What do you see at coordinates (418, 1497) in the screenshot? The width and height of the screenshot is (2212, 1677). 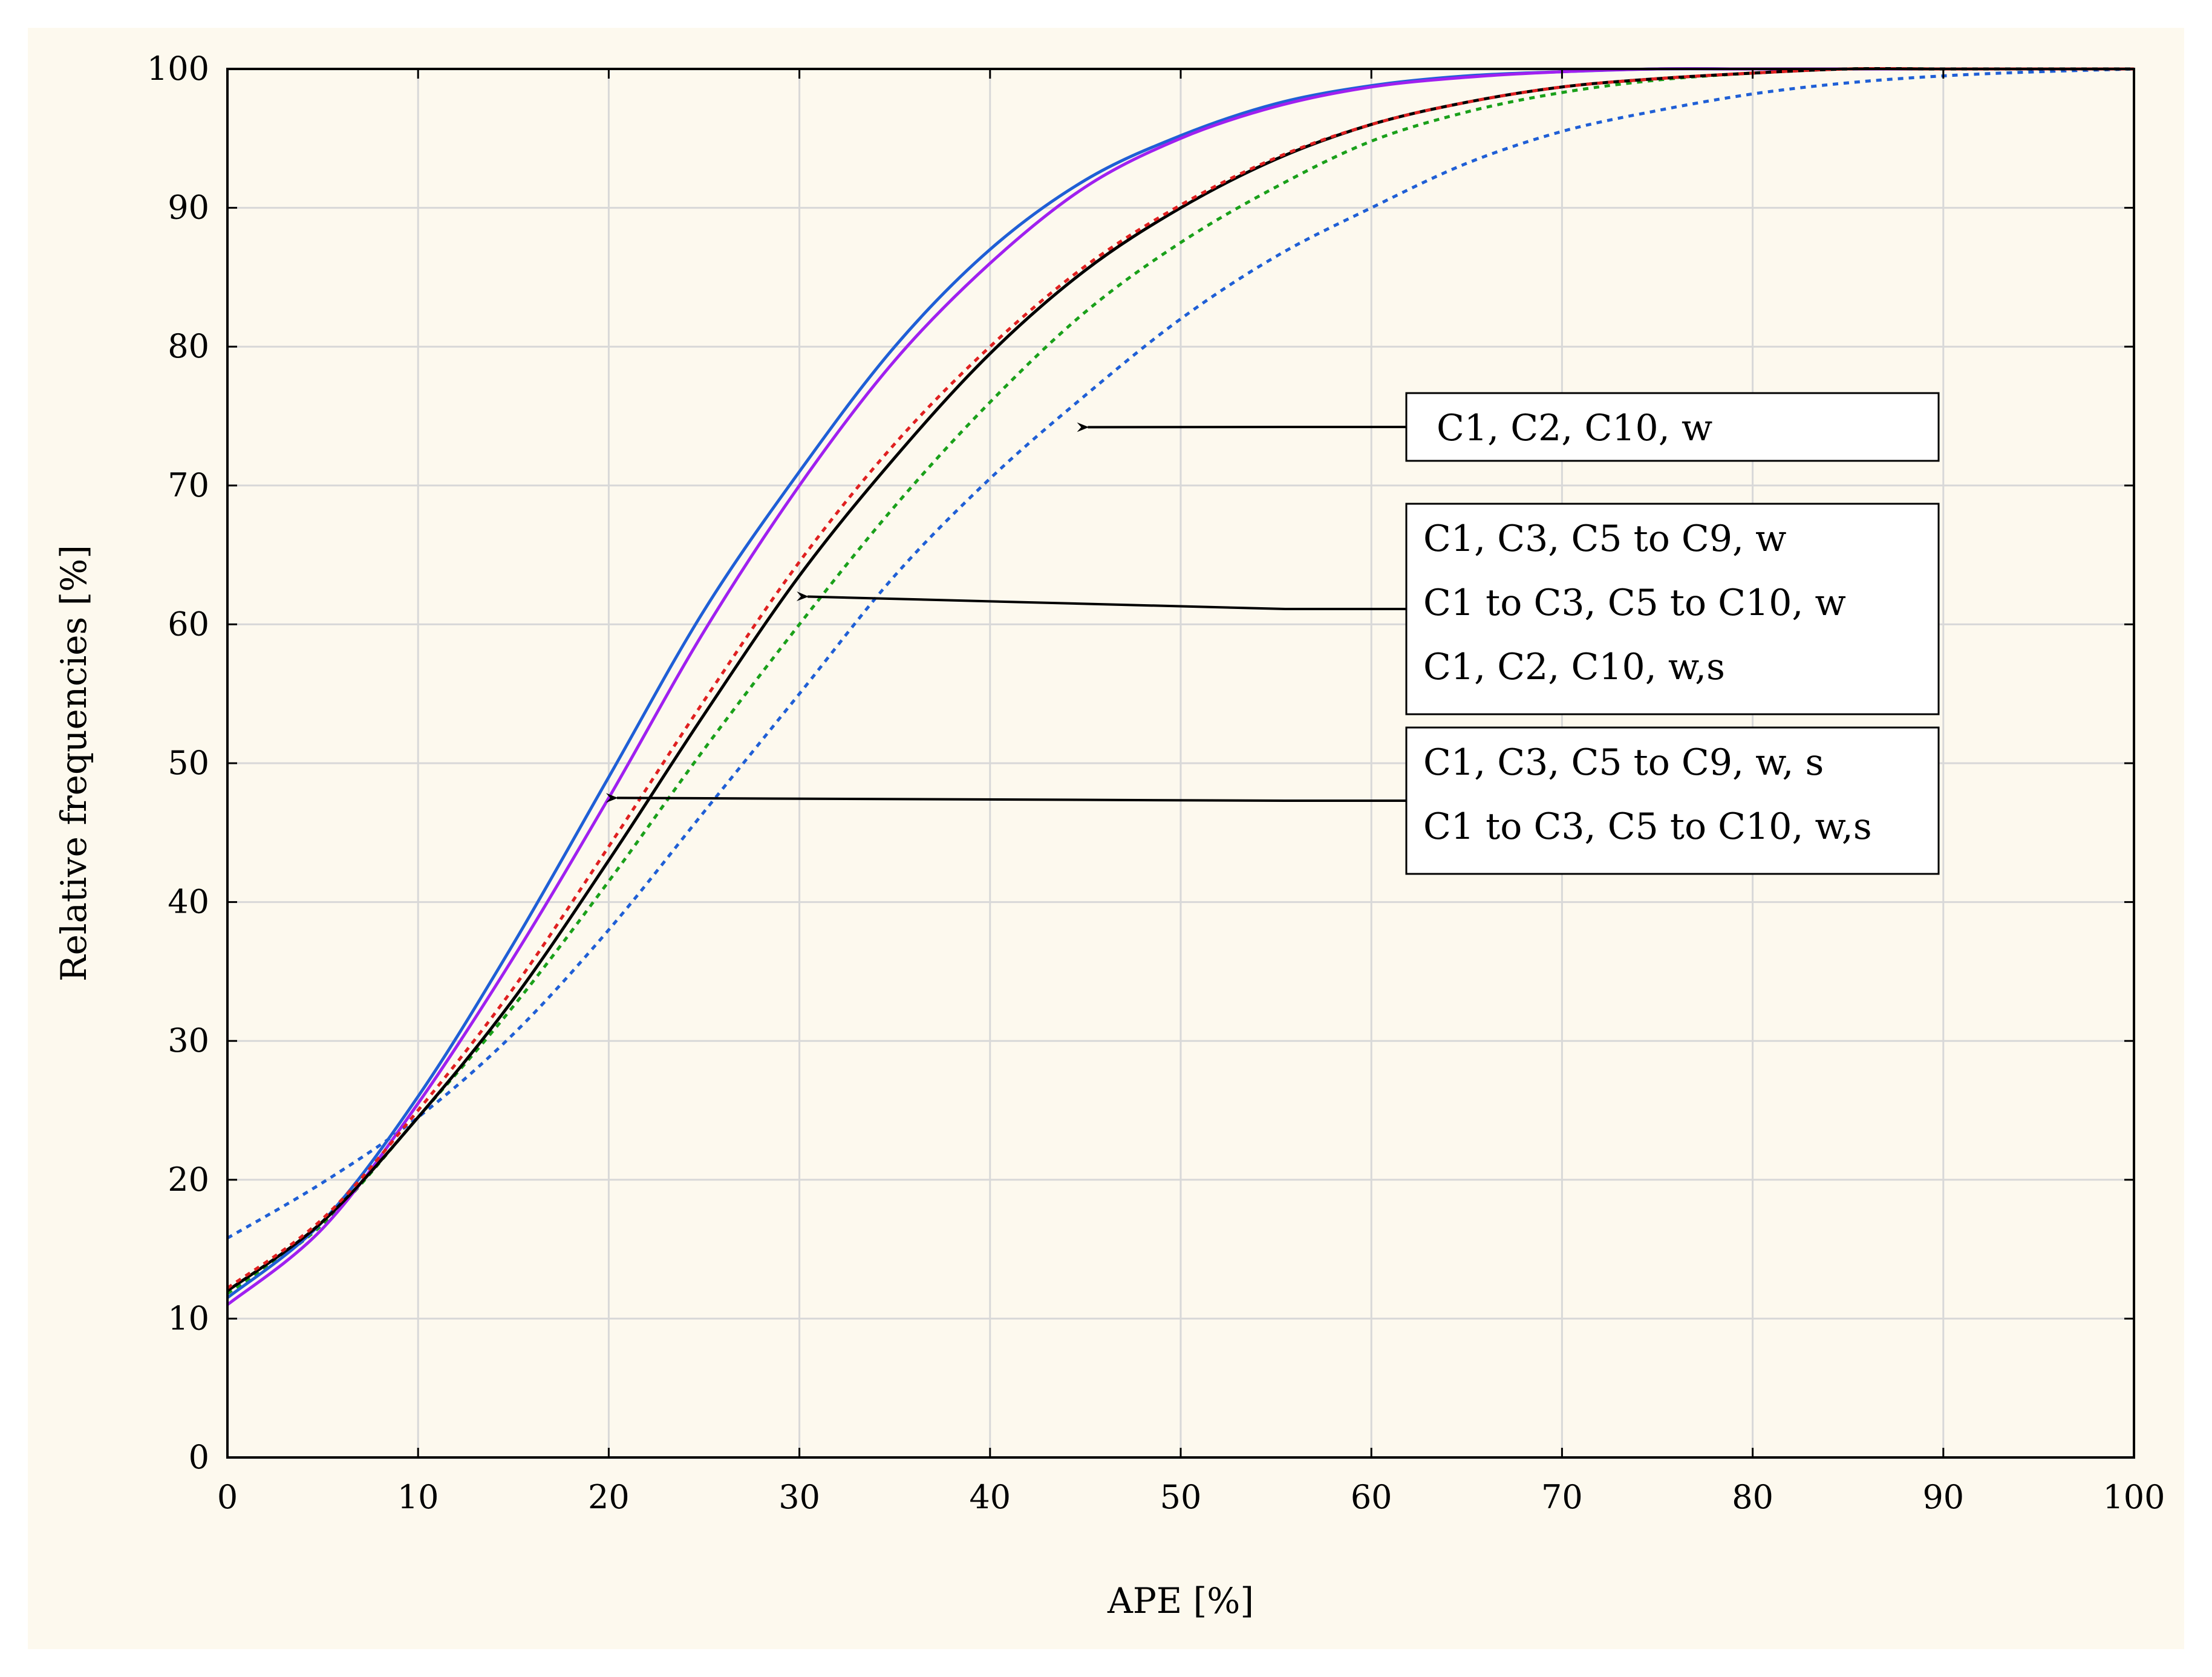 I see `x-tick-label: 10` at bounding box center [418, 1497].